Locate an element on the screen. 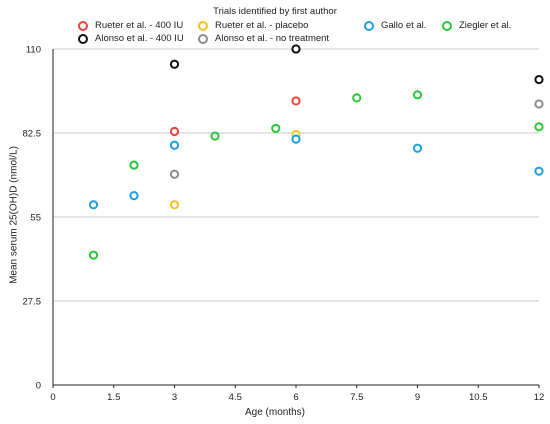 The width and height of the screenshot is (550, 424). x-tick-label: 1.5 is located at coordinates (113, 397).